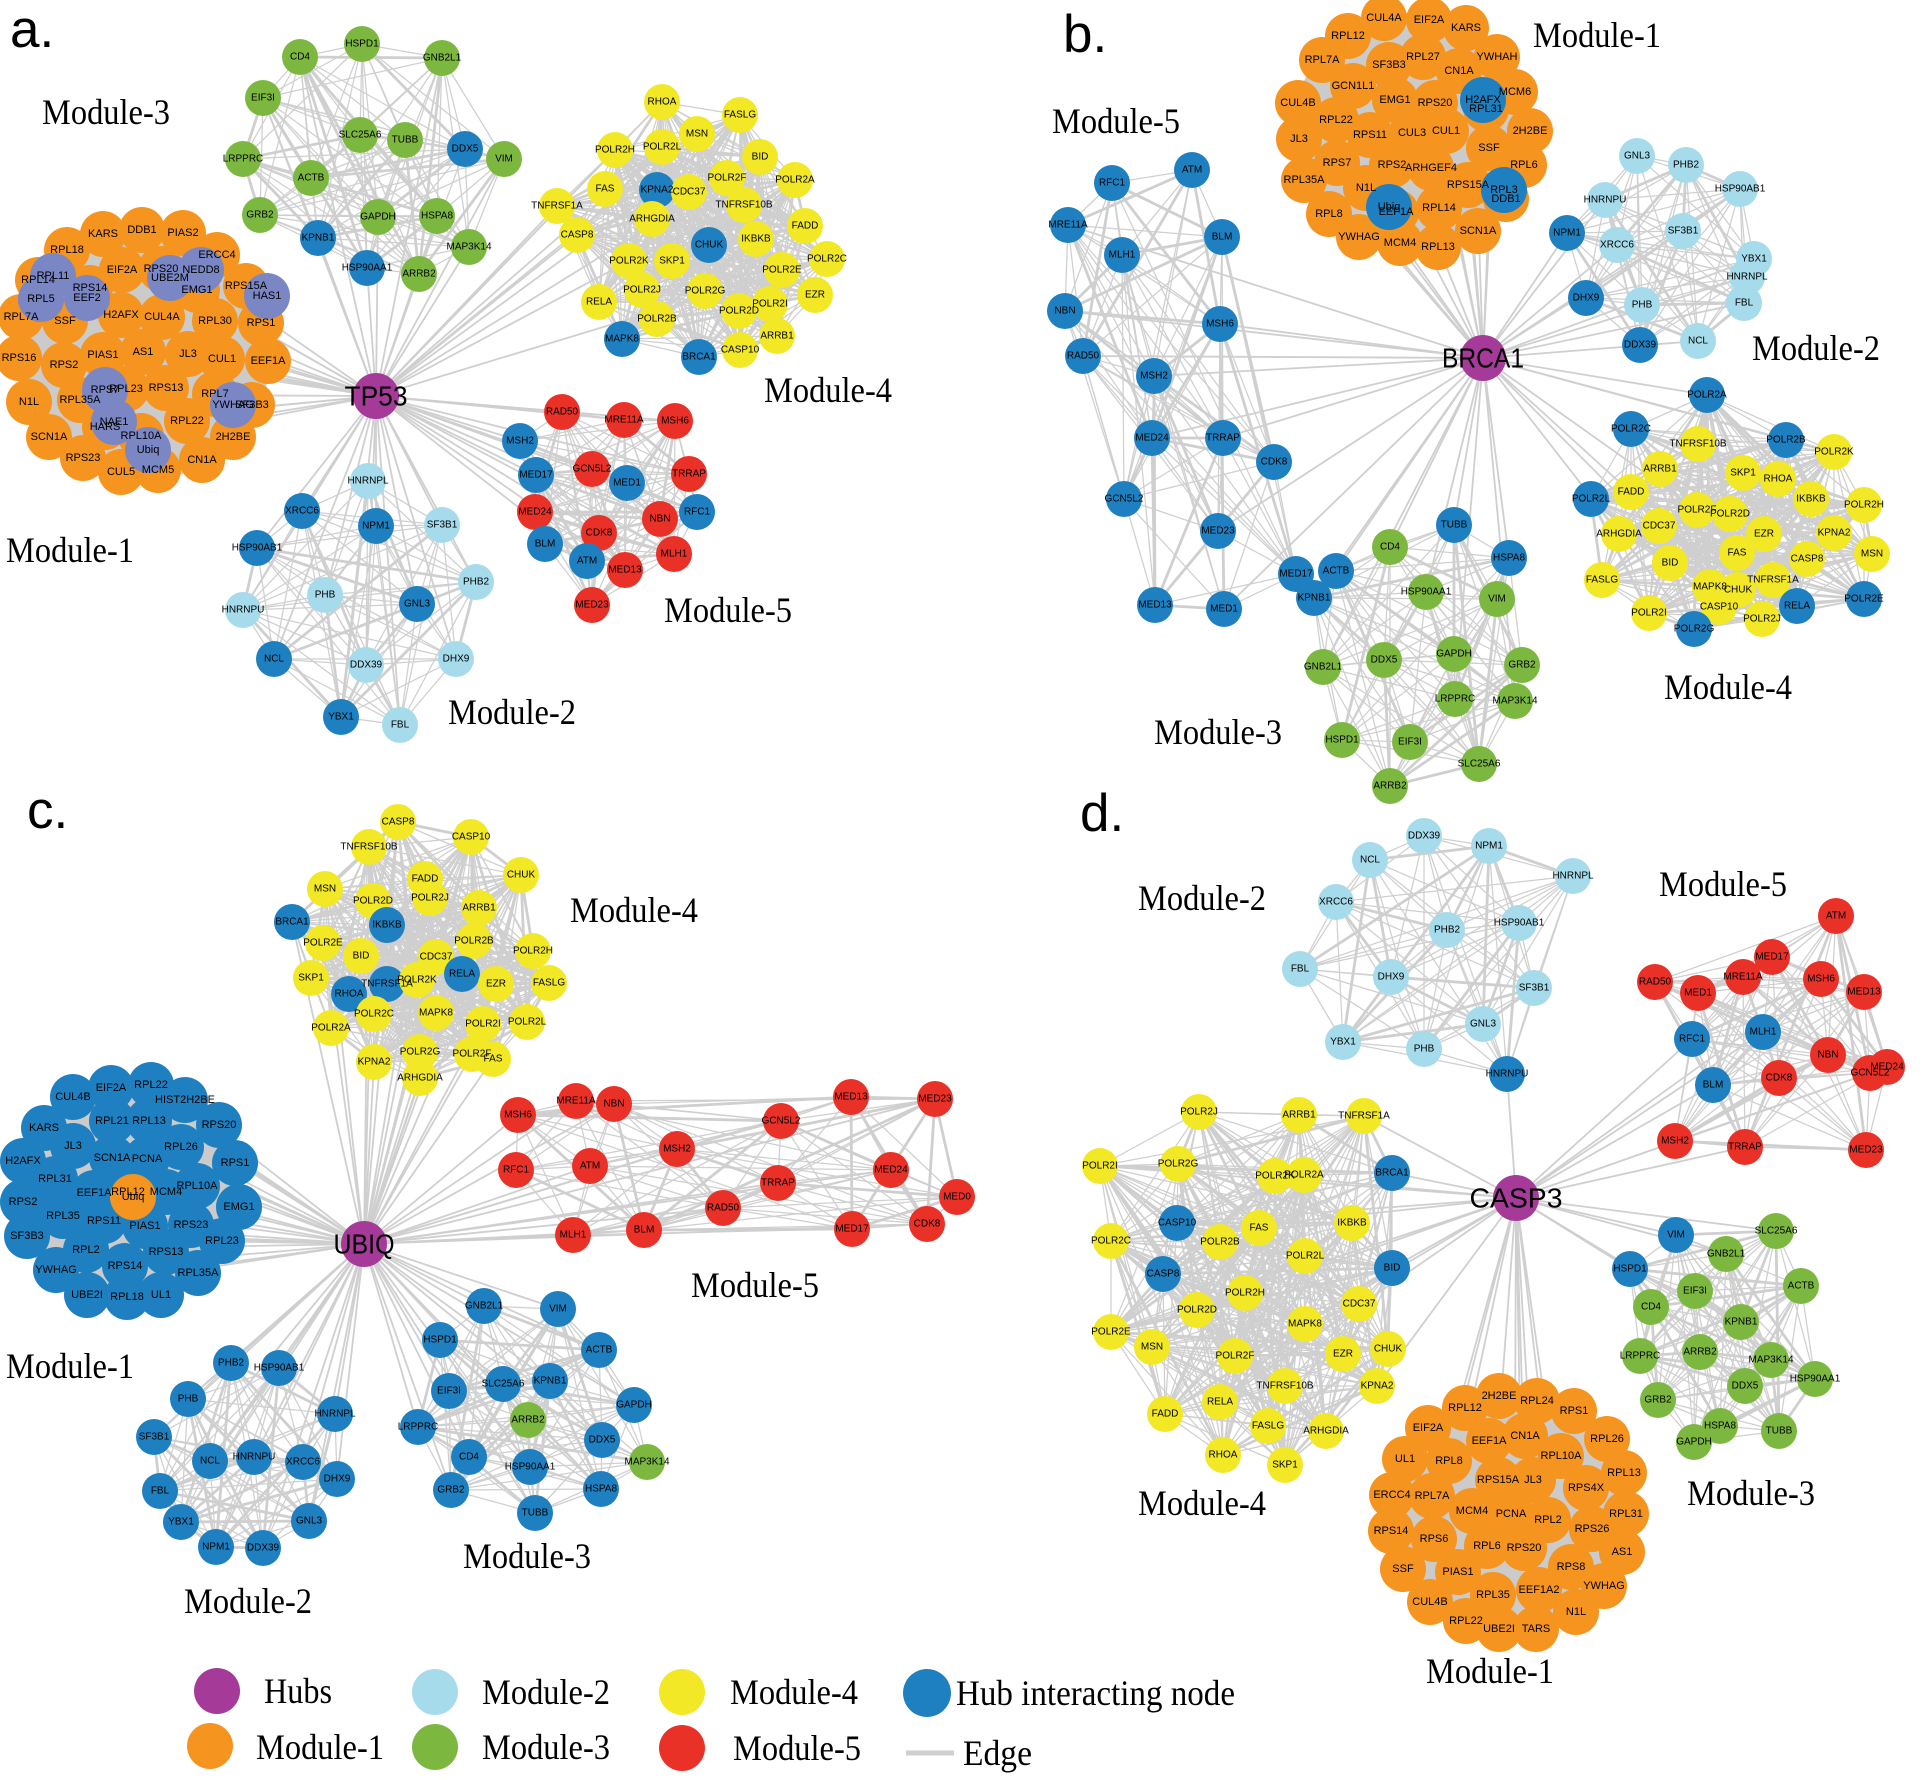  Describe the element at coordinates (527, 1556) in the screenshot. I see `svg-text: Module-3` at that location.